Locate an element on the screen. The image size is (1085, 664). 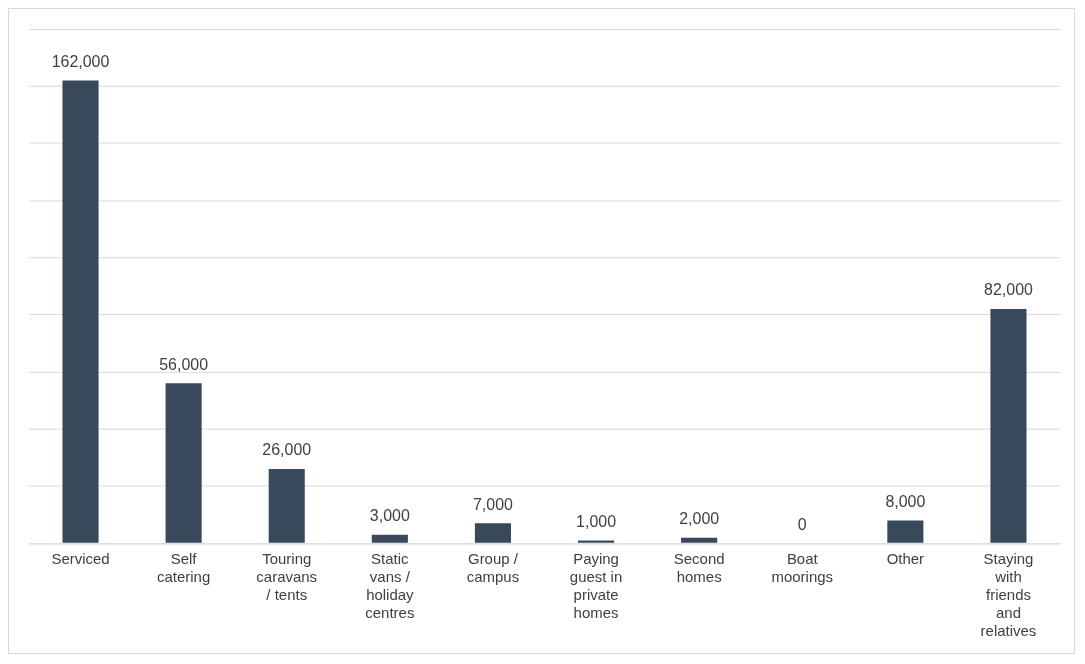
x-tick-label: Touring caravans / tents is located at coordinates (287, 577).